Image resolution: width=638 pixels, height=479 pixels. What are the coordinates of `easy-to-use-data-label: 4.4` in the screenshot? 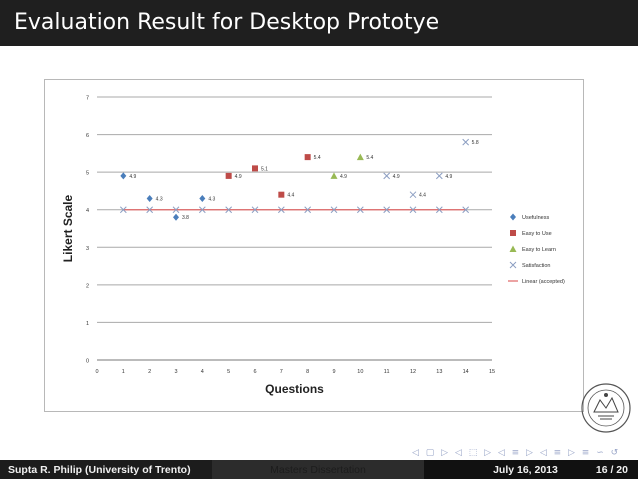 It's located at (290, 196).